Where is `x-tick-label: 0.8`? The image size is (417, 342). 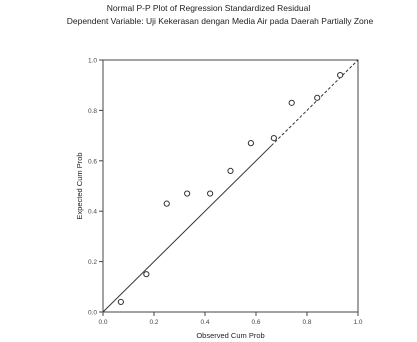 x-tick-label: 0.8 is located at coordinates (306, 322).